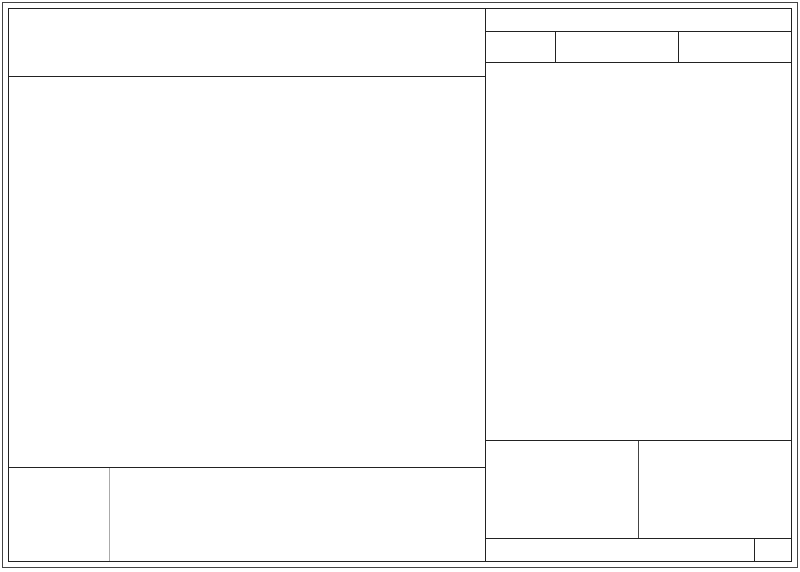 The height and width of the screenshot is (572, 800). Describe the element at coordinates (247, 48) in the screenshot. I see `title-bar` at that location.